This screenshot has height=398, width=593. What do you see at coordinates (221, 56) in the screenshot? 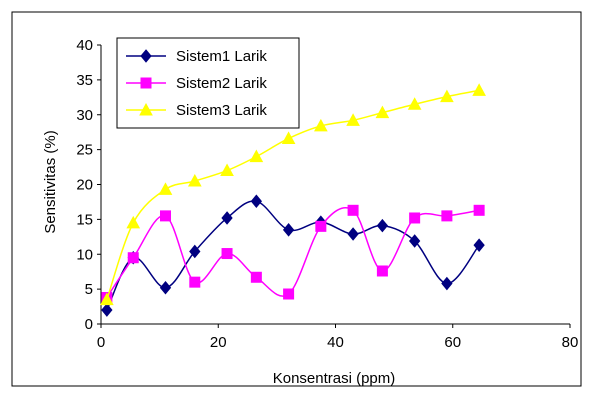
I see `legend-label: Sistem1 Larik` at bounding box center [221, 56].